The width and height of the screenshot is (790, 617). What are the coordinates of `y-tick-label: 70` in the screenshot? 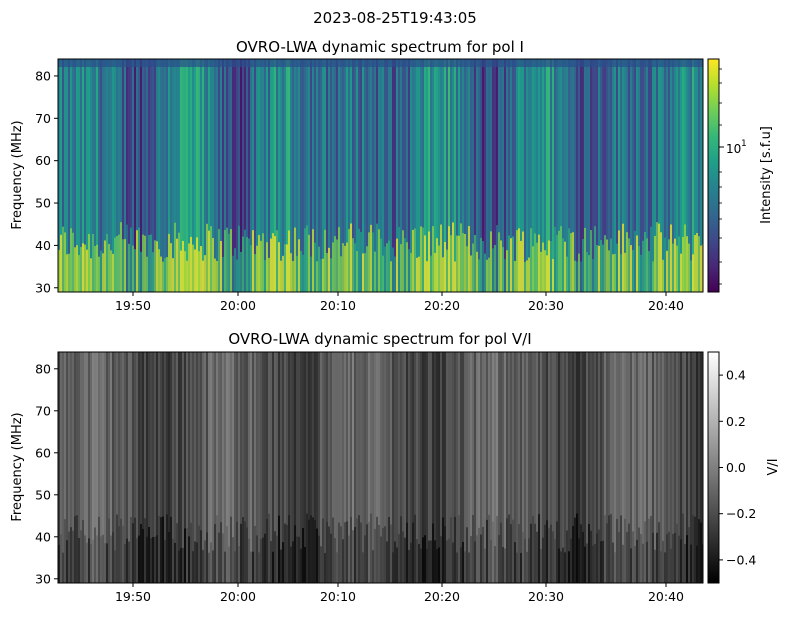 It's located at (43, 410).